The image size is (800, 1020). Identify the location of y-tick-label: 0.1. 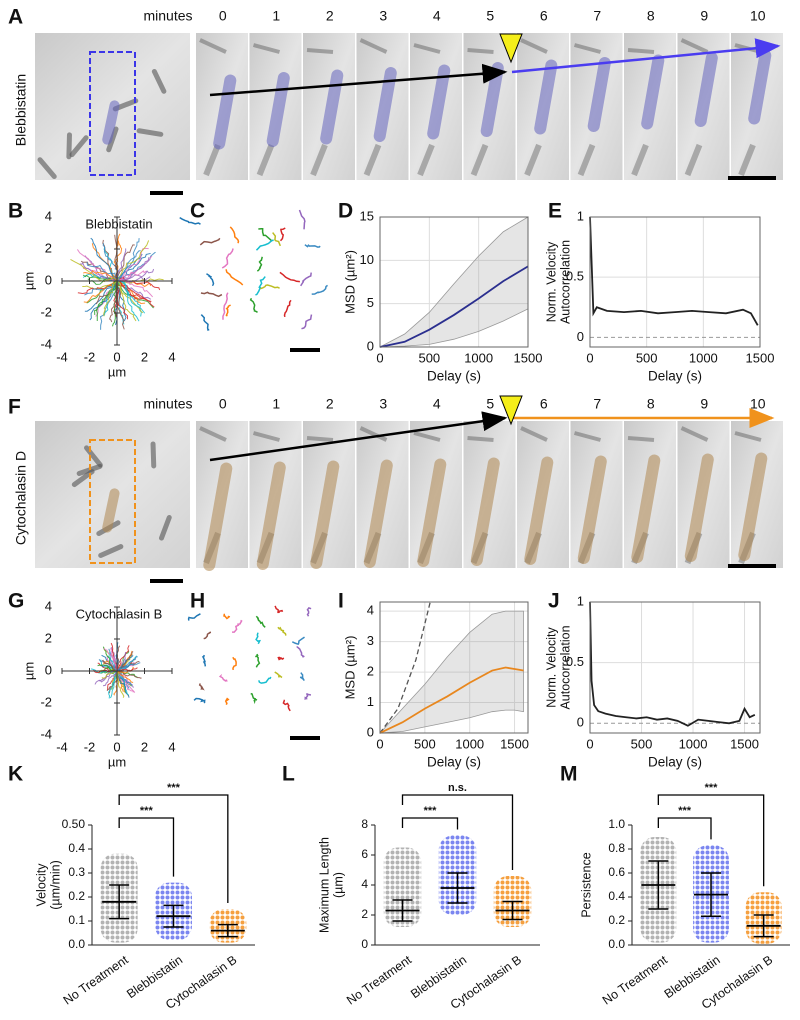
(76, 920).